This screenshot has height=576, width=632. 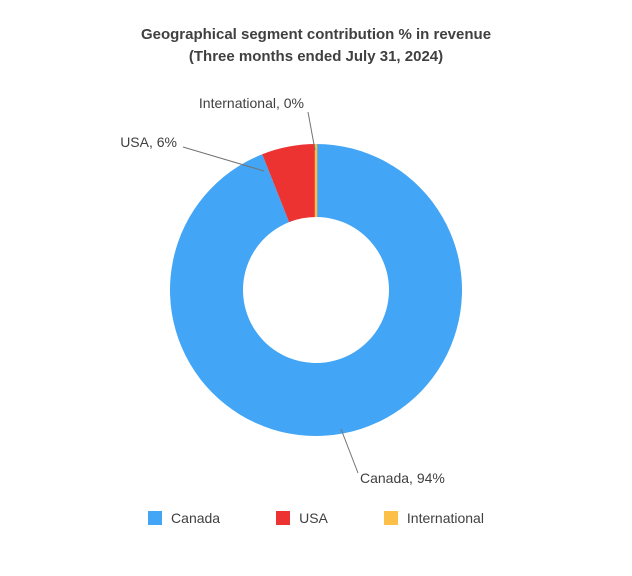 I want to click on data-label-international: International, 0%, so click(x=251, y=103).